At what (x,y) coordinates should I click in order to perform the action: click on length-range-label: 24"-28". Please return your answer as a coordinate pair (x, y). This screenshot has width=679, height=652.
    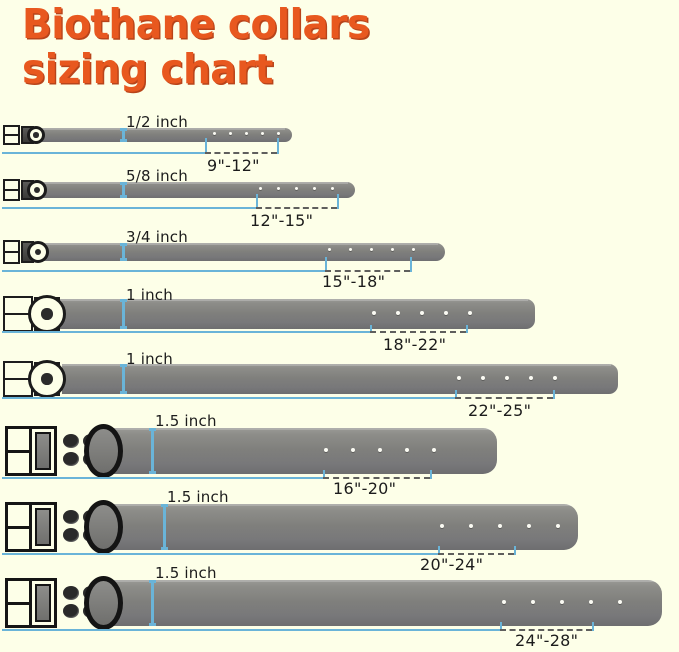
    Looking at the image, I should click on (547, 640).